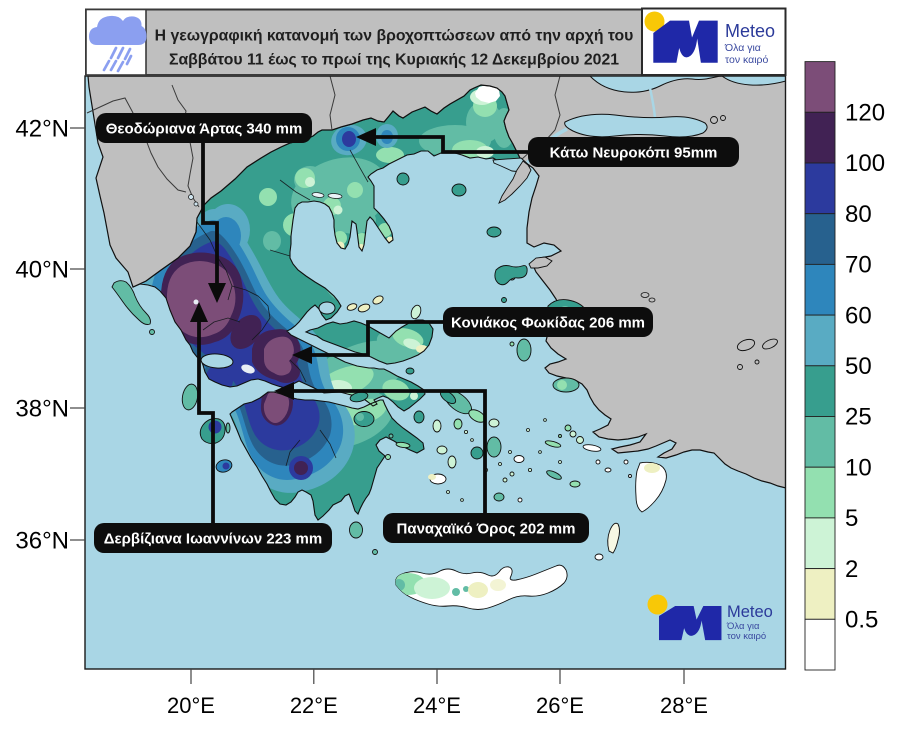  What do you see at coordinates (42, 409) in the screenshot?
I see `svg-text: 38°N` at bounding box center [42, 409].